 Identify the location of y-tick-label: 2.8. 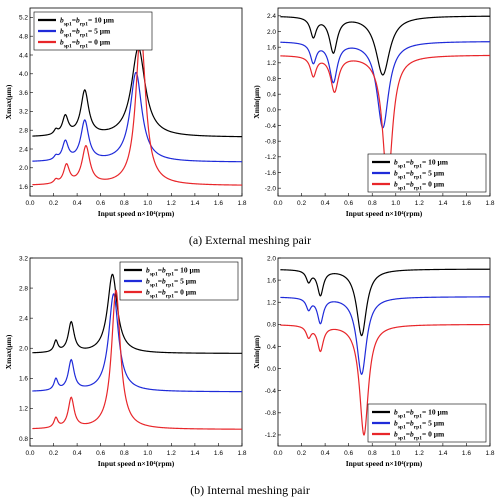
(23, 131).